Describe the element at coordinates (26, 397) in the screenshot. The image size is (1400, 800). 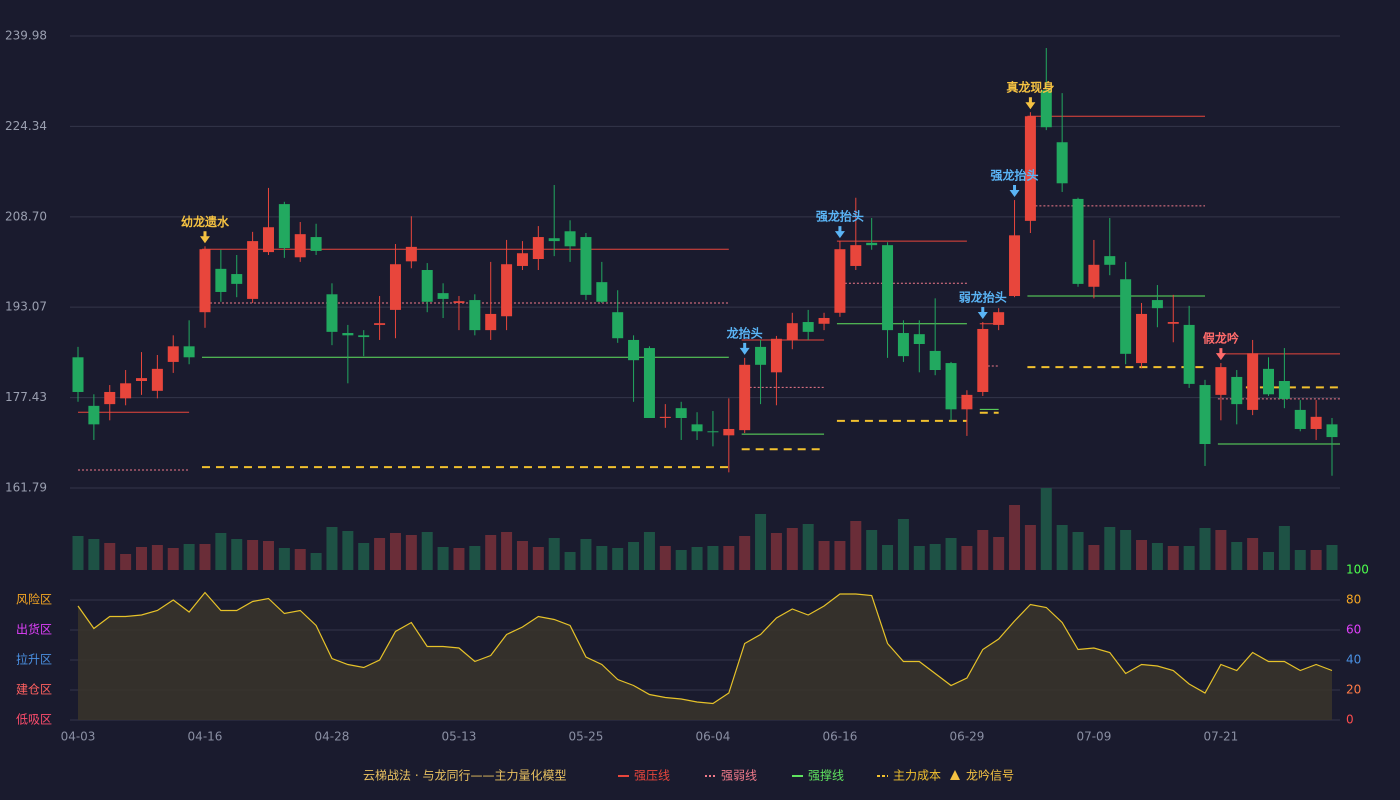
I see `y-tick-label: 177.43` at that location.